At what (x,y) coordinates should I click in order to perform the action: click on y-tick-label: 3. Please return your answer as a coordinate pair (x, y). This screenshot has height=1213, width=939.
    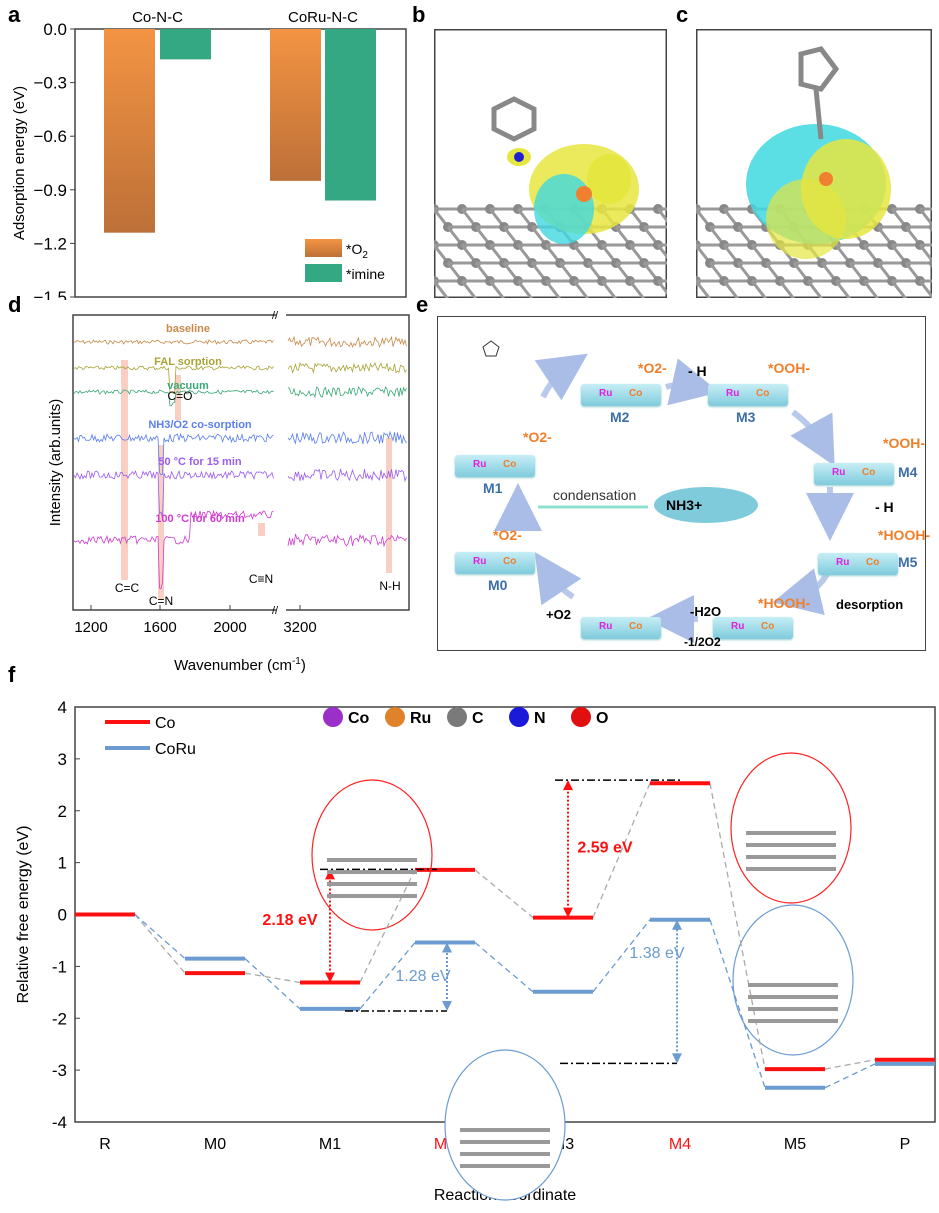
    Looking at the image, I should click on (62, 759).